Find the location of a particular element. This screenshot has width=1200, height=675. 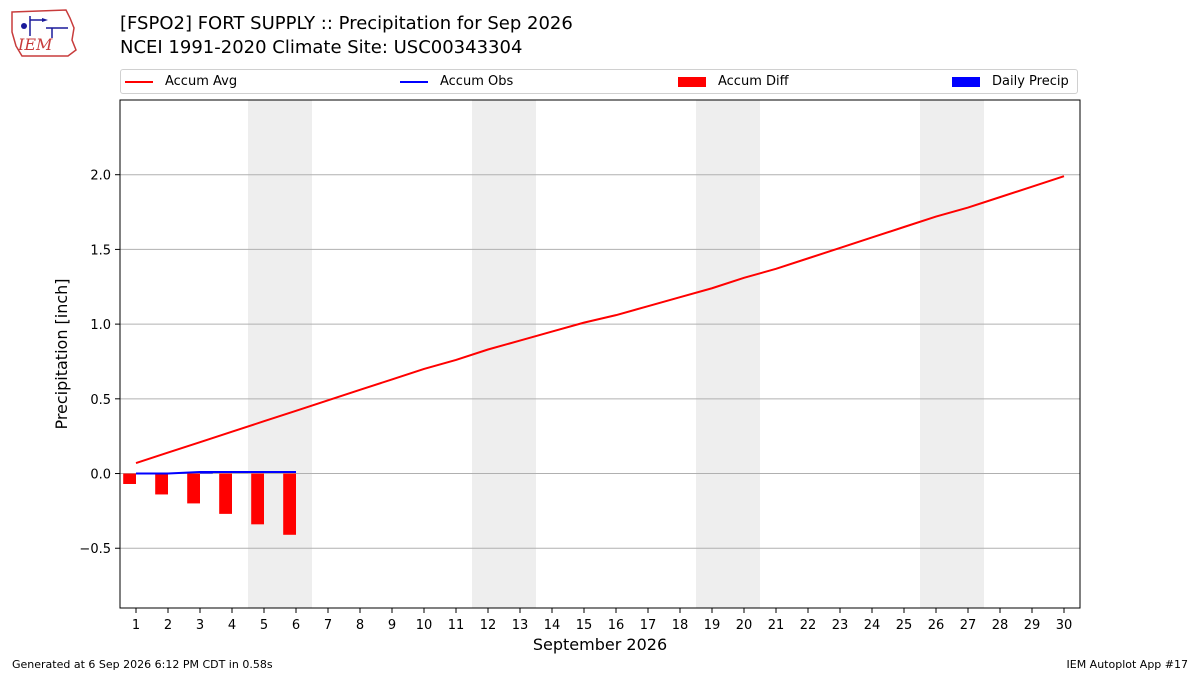

x-tick-label: 10 is located at coordinates (424, 625).